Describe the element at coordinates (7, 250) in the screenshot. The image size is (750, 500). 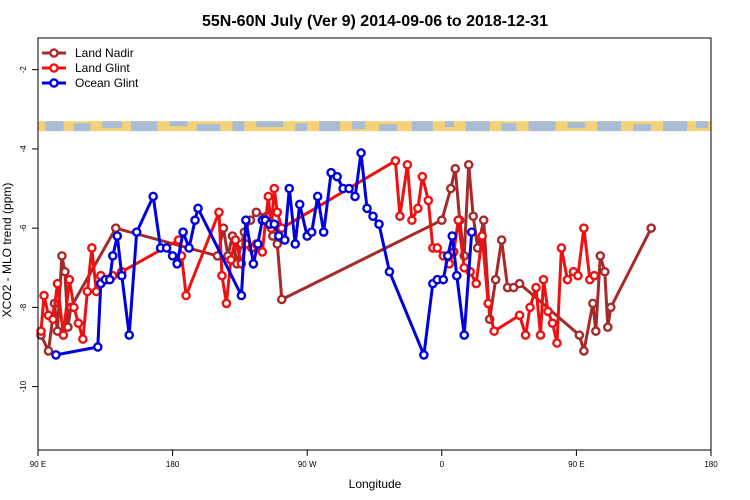
I see `y-axis-label: XCO2 - MLO trend (ppm)` at that location.